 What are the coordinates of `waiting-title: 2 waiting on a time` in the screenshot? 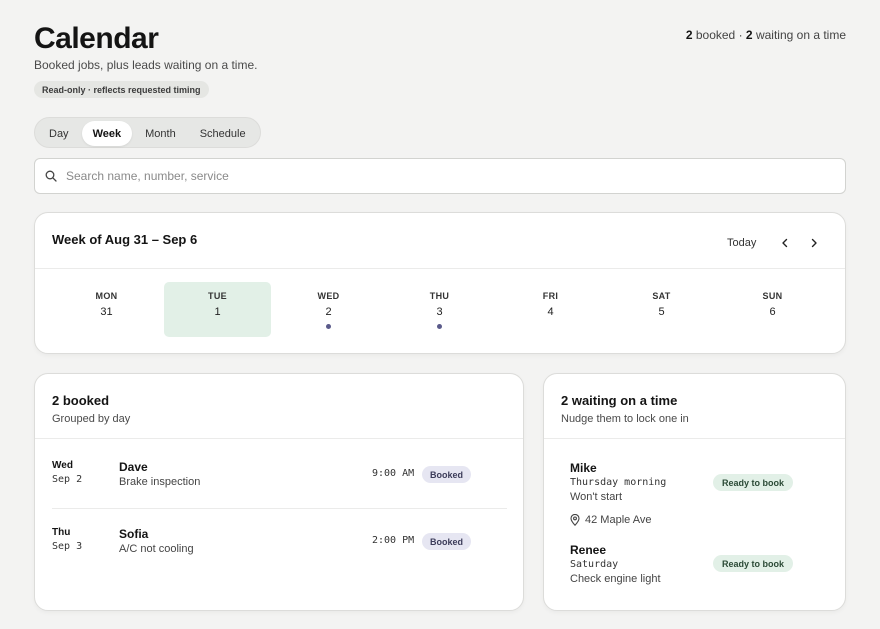 It's located at (619, 400).